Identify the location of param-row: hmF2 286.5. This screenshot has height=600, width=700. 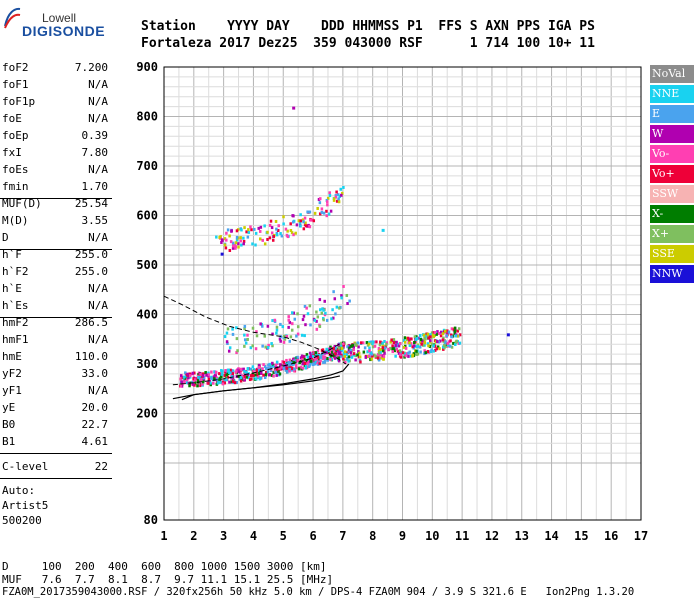
(55, 324).